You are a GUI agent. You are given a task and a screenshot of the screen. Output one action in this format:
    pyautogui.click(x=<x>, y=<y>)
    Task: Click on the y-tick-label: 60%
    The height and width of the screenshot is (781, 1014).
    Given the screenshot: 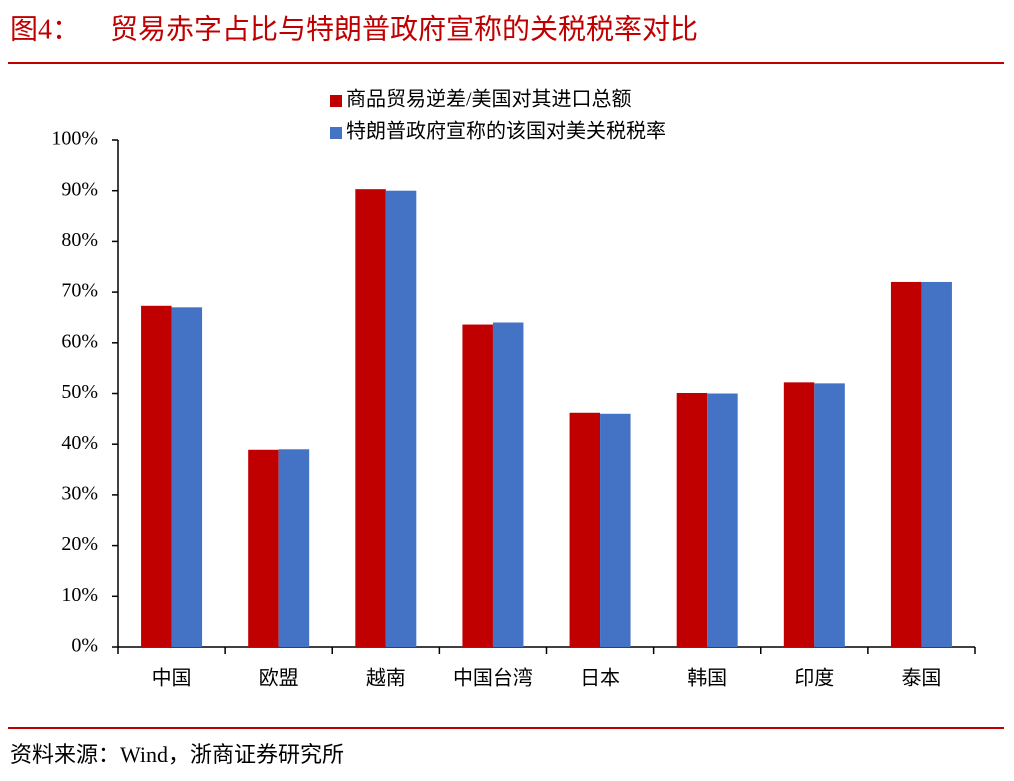 What is the action you would take?
    pyautogui.click(x=79, y=341)
    